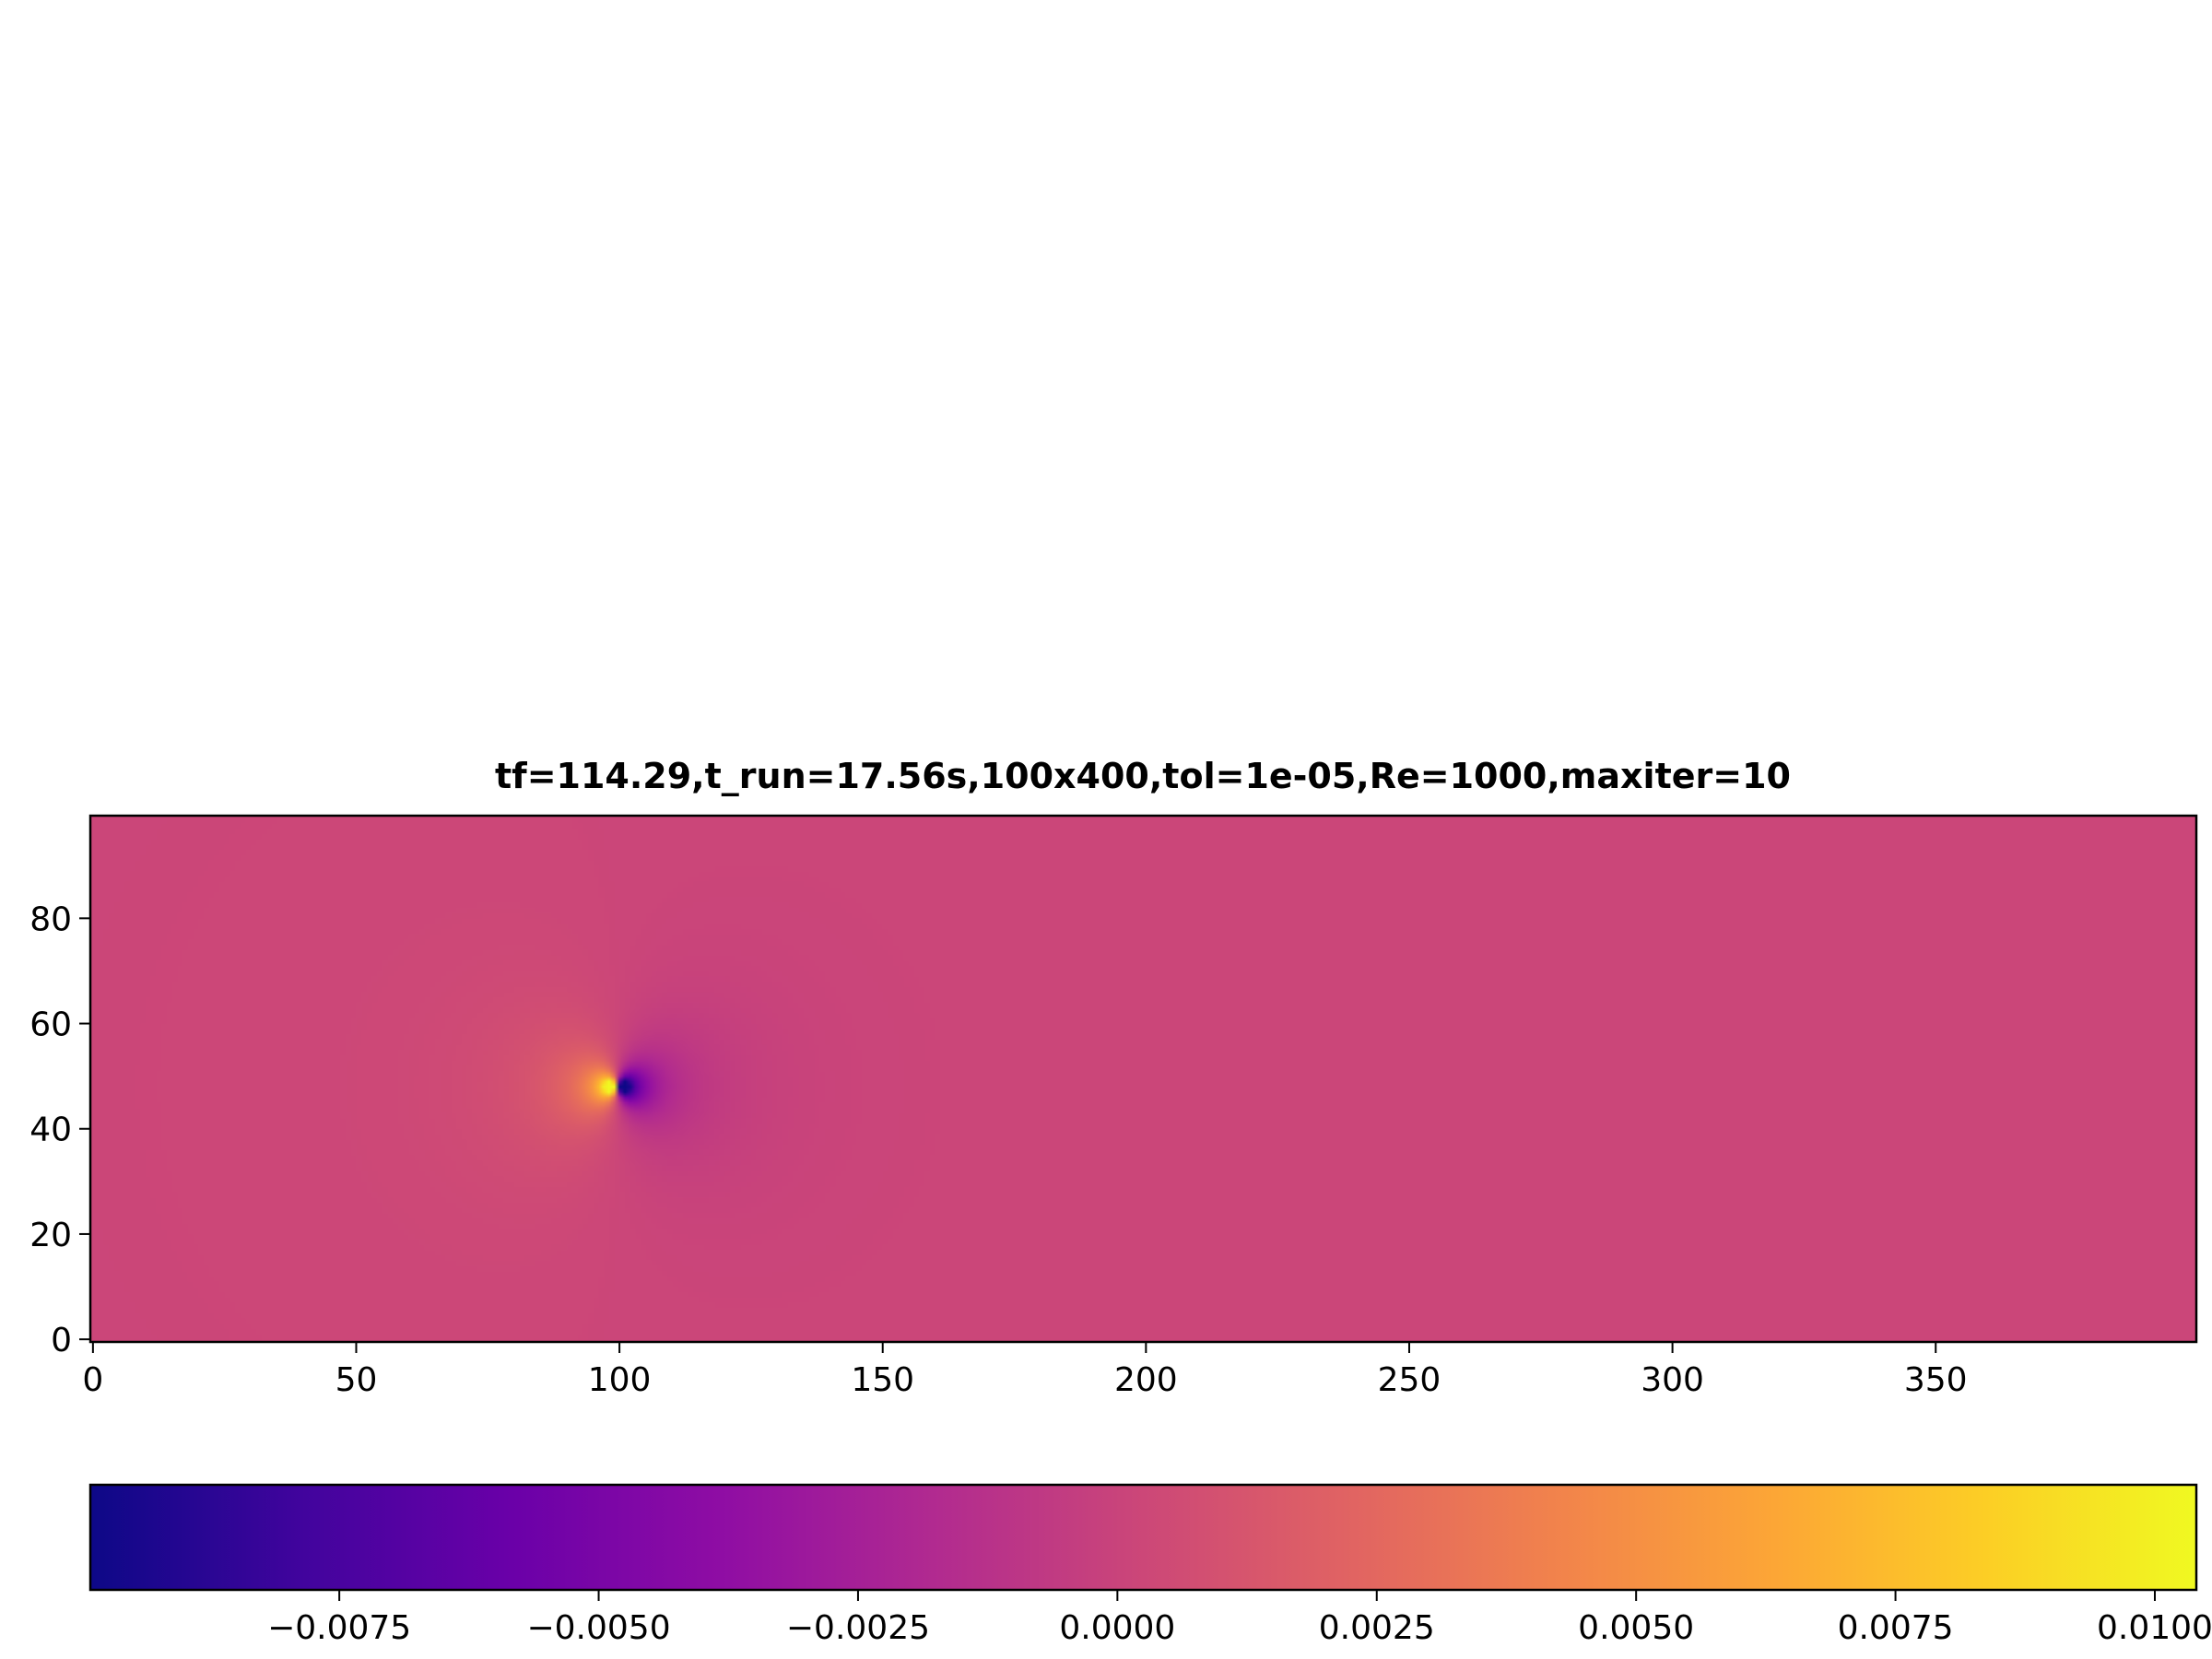 Image resolution: width=2212 pixels, height=1659 pixels. Describe the element at coordinates (620, 1380) in the screenshot. I see `x-tick-label: 100` at that location.